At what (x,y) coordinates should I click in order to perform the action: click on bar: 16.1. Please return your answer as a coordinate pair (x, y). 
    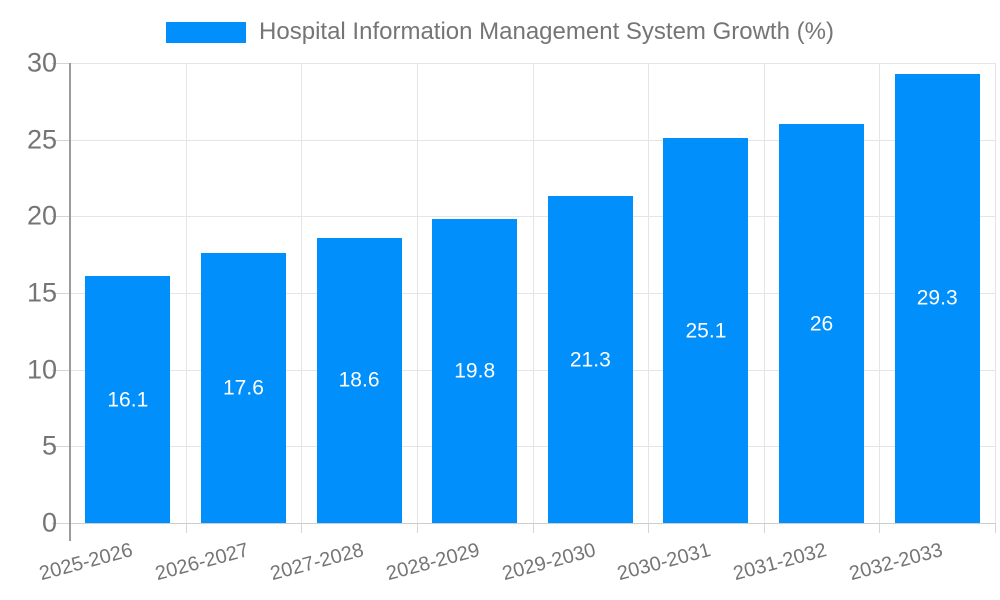
    Looking at the image, I should click on (128, 399).